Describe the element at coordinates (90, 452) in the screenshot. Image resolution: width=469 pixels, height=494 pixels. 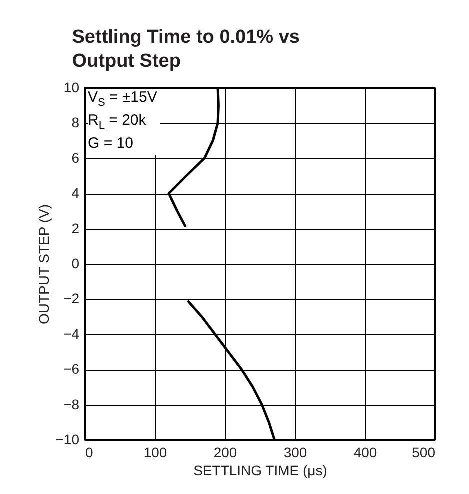
I see `x-tick-label: 0` at that location.